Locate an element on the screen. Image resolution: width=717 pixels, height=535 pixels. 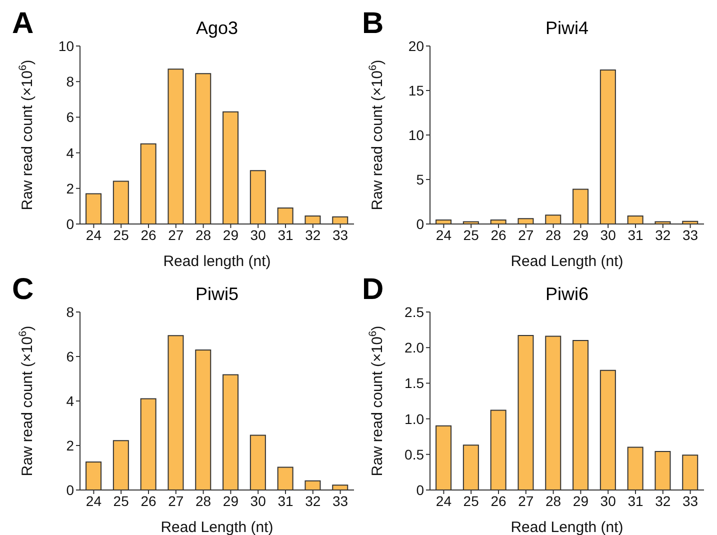
x-axis-title: Read length (nt) is located at coordinates (217, 261).